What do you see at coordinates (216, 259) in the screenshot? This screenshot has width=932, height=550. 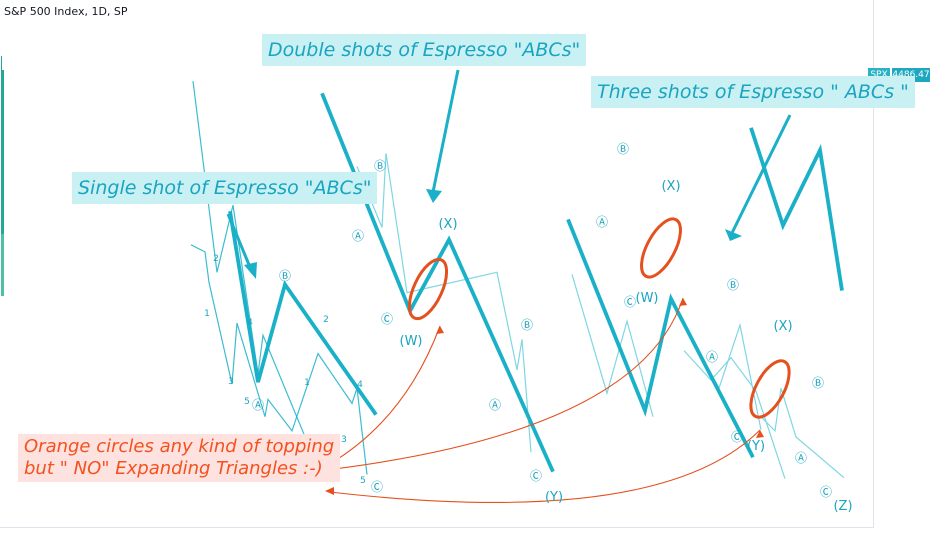 I see `wave-label-1: 2` at bounding box center [216, 259].